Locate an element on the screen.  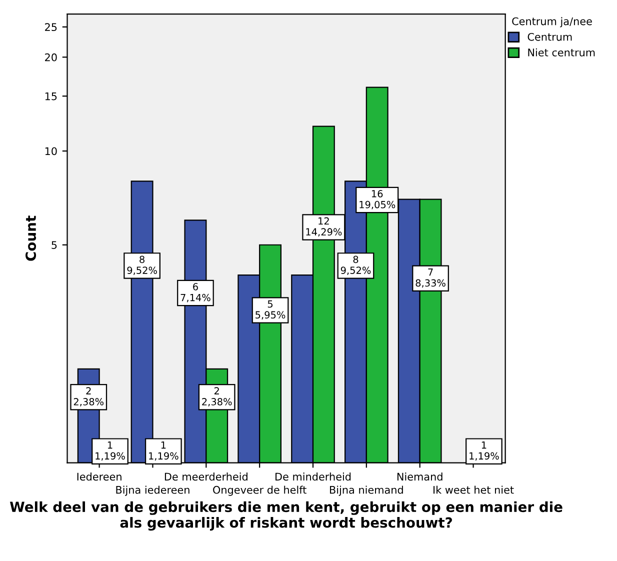
y-axis-title: Count is located at coordinates (31, 238).